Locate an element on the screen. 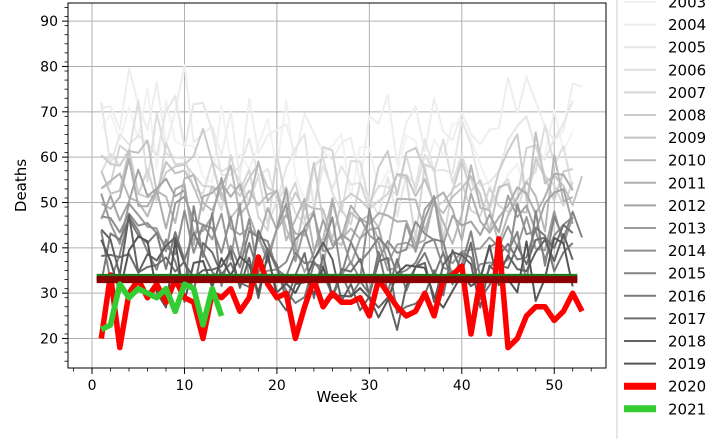  legend-label-2013: 2013 is located at coordinates (687, 229).